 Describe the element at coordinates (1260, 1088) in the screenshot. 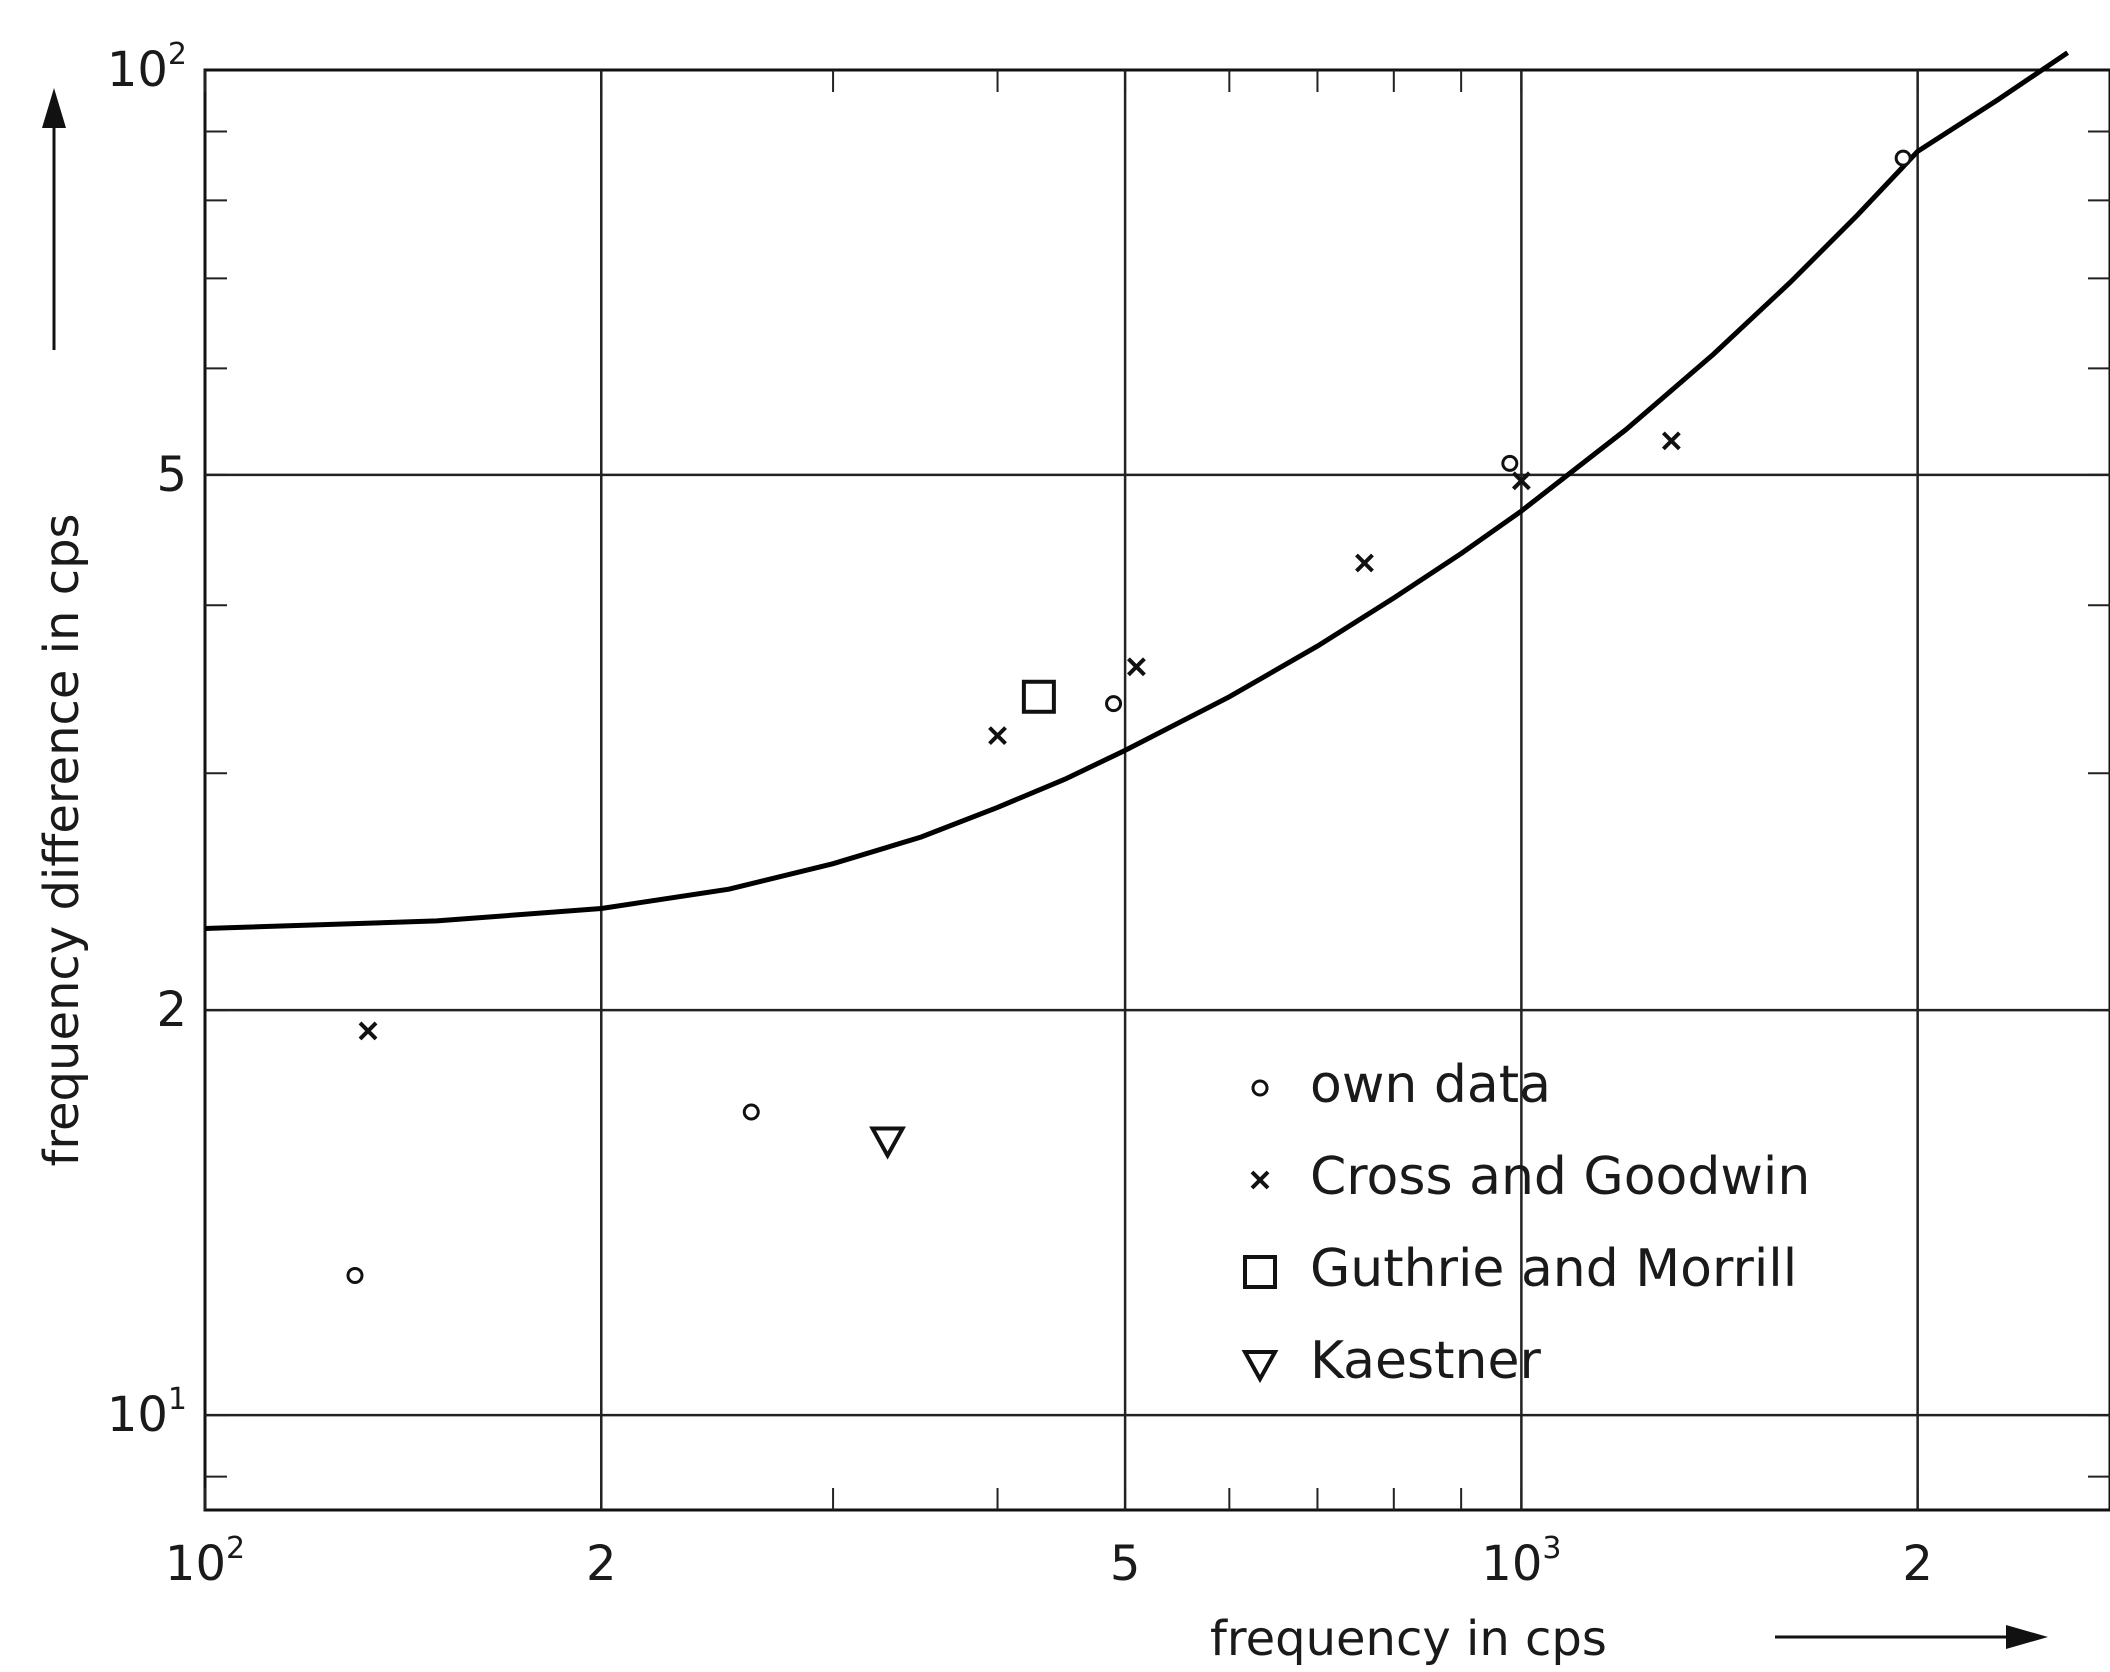

I see `legend-marker-circle` at that location.